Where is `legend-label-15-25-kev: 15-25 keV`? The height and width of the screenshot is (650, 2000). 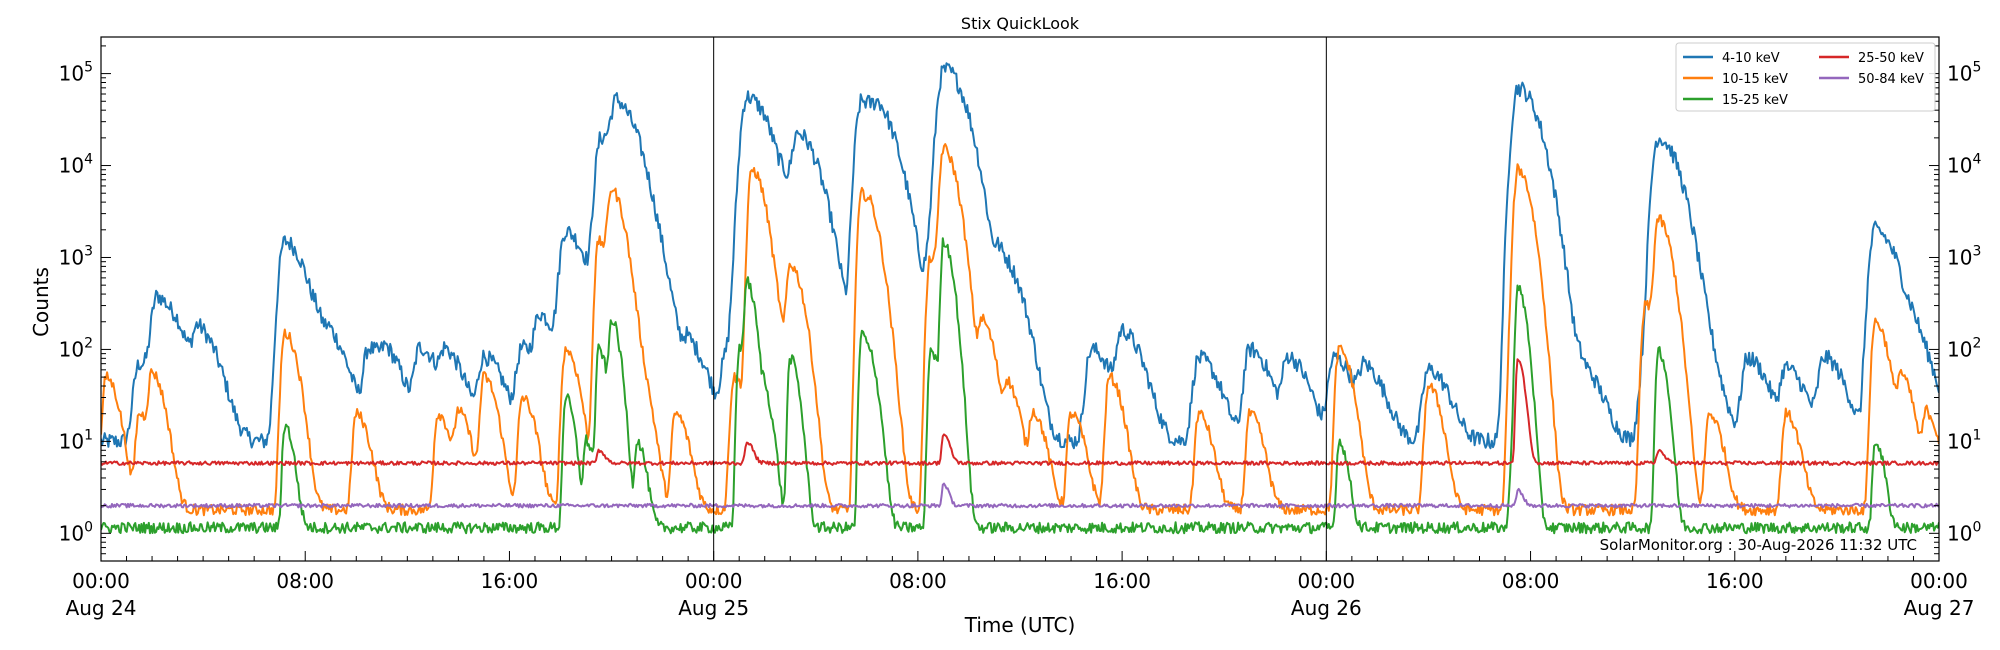
legend-label-15-25-kev: 15-25 keV is located at coordinates (1755, 100).